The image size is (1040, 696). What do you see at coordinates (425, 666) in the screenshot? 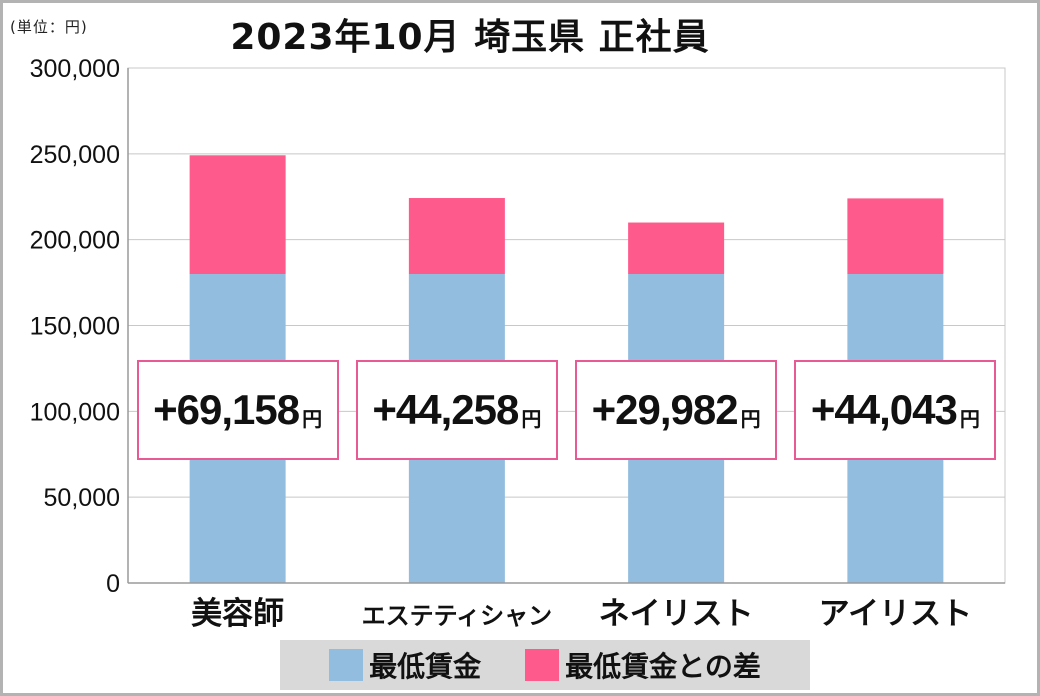
I see `legend-label-minimum-wage: 最低賃金` at bounding box center [425, 666].